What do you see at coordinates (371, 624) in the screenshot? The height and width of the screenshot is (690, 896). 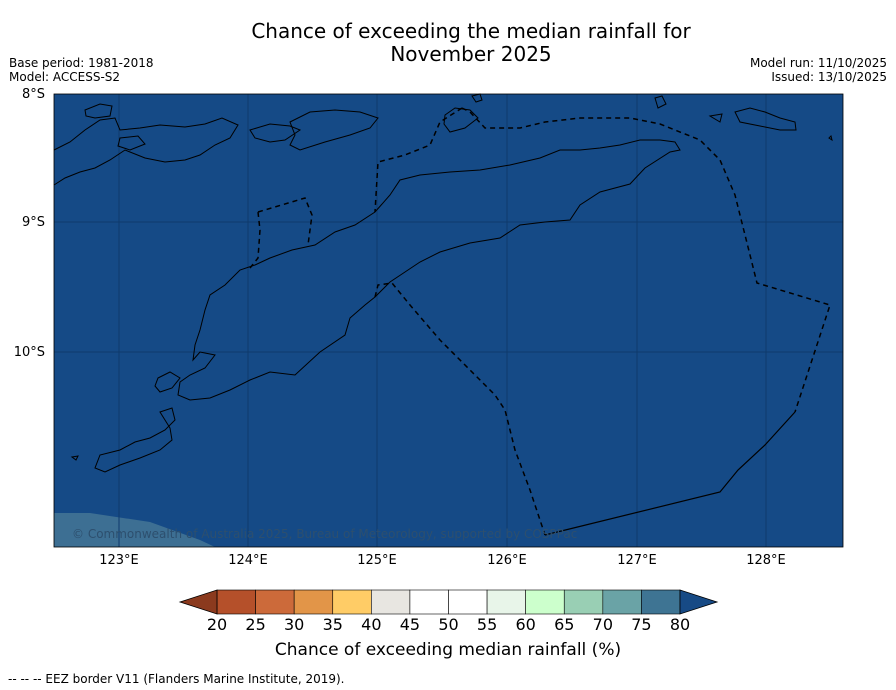 I see `colorbar-tick-label: 40` at bounding box center [371, 624].